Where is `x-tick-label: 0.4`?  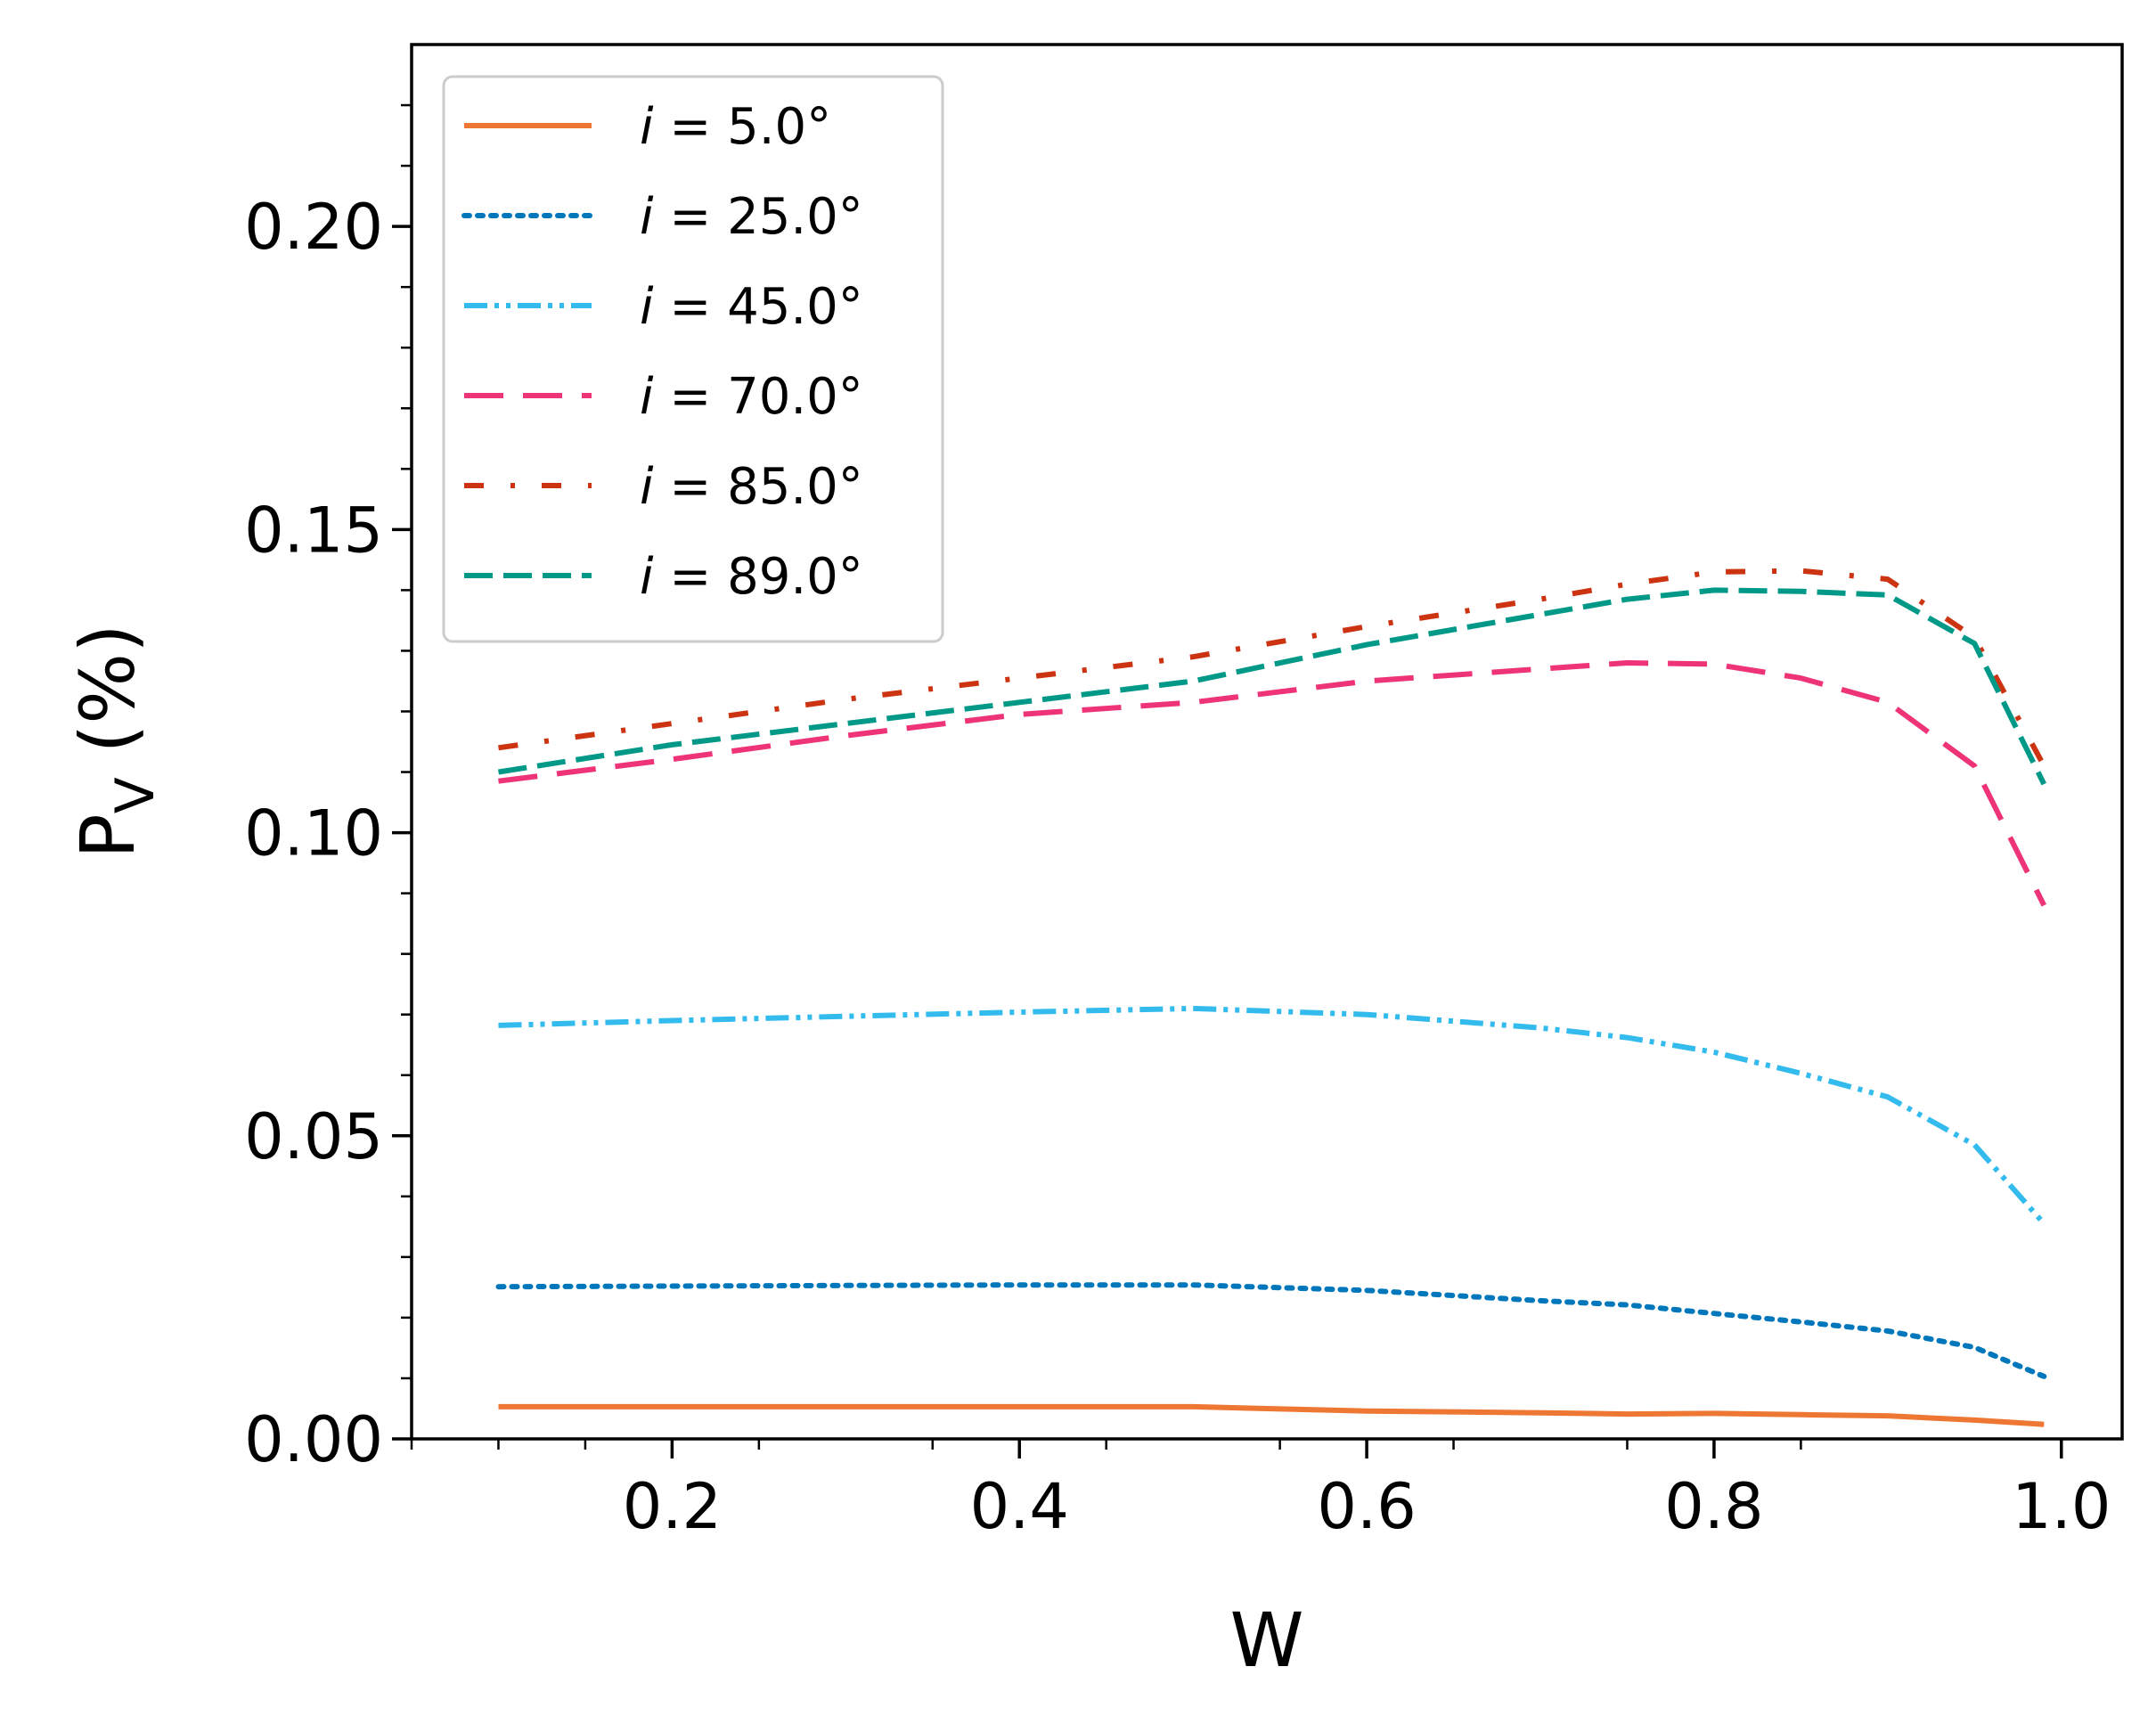 x-tick-label: 0.4 is located at coordinates (1019, 1507).